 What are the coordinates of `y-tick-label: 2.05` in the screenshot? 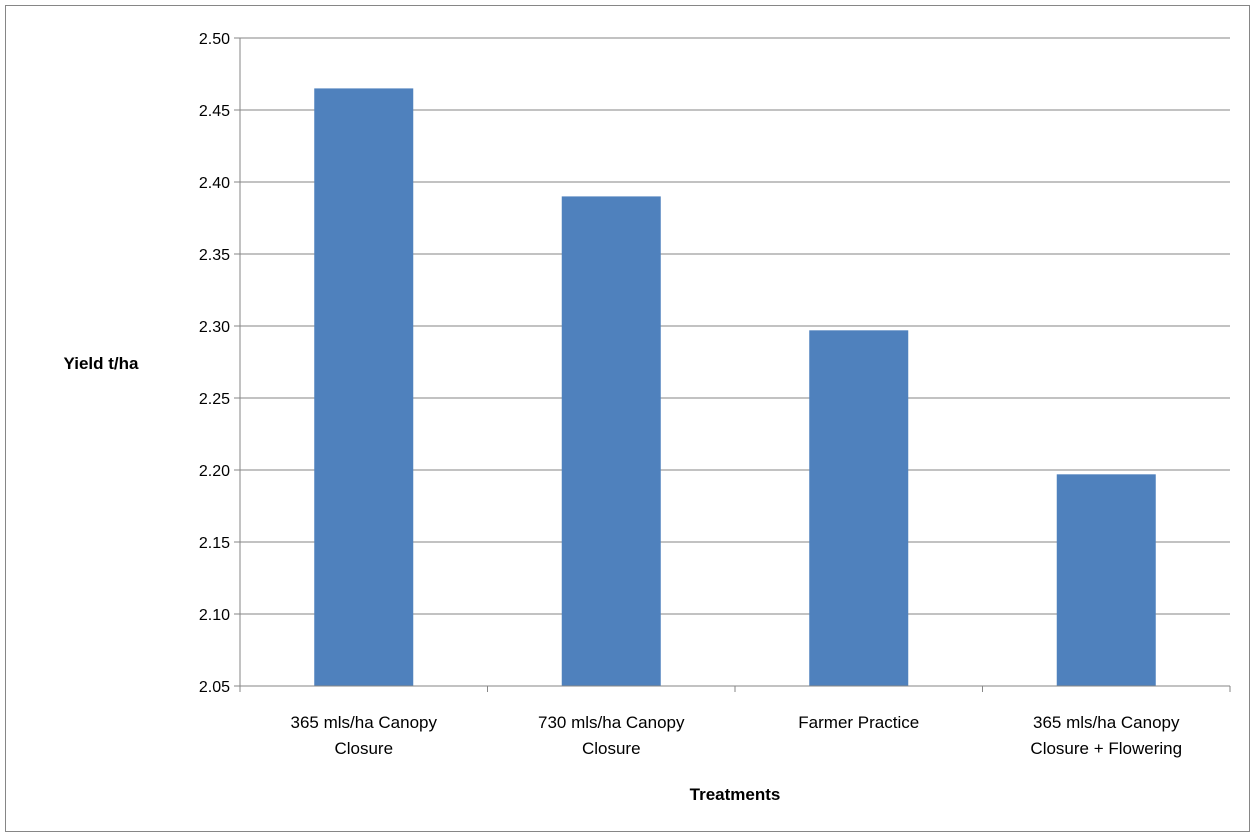 It's located at (214, 687).